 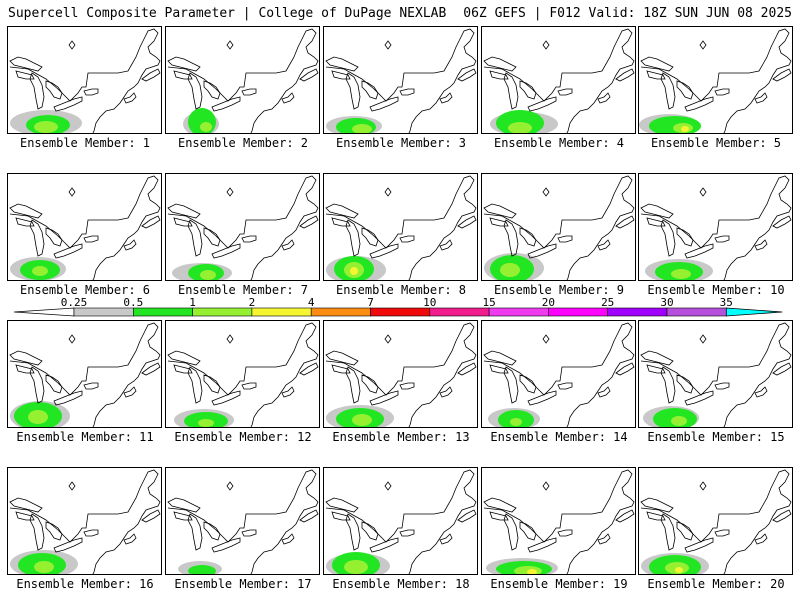 What do you see at coordinates (85, 80) in the screenshot?
I see `ensemble-member-map` at bounding box center [85, 80].